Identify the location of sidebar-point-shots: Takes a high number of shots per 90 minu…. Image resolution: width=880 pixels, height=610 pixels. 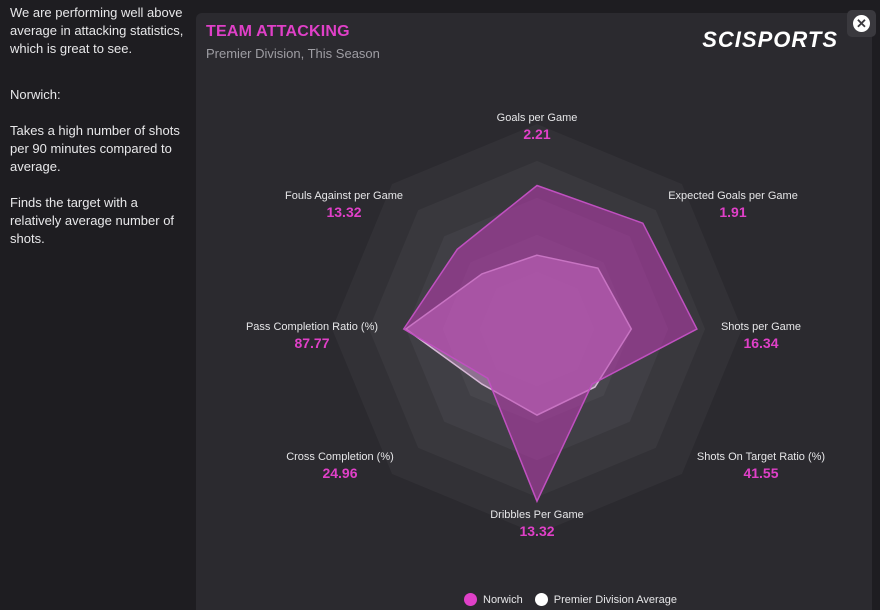
(95, 148).